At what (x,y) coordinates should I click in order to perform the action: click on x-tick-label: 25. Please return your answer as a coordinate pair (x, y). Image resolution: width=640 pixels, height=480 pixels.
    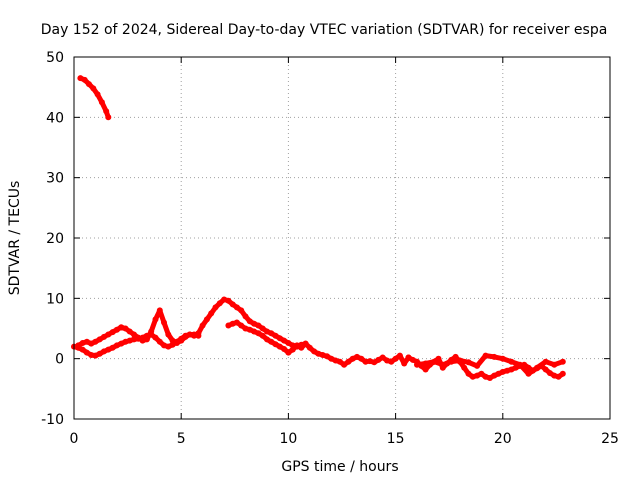
    Looking at the image, I should click on (610, 439).